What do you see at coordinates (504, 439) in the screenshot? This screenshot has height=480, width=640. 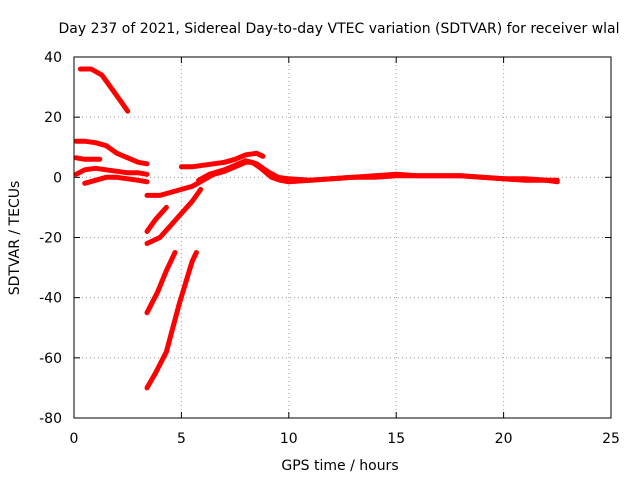 I see `x-tick-label: 20` at bounding box center [504, 439].